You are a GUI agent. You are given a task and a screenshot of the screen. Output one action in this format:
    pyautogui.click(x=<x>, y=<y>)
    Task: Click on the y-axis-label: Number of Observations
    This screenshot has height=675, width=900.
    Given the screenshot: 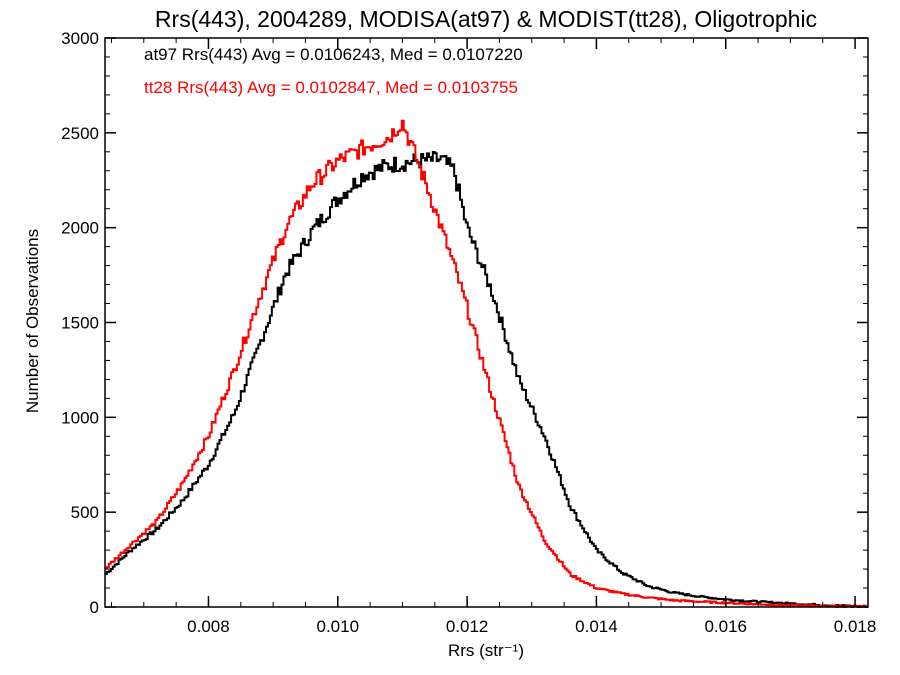 What is the action you would take?
    pyautogui.click(x=32, y=321)
    